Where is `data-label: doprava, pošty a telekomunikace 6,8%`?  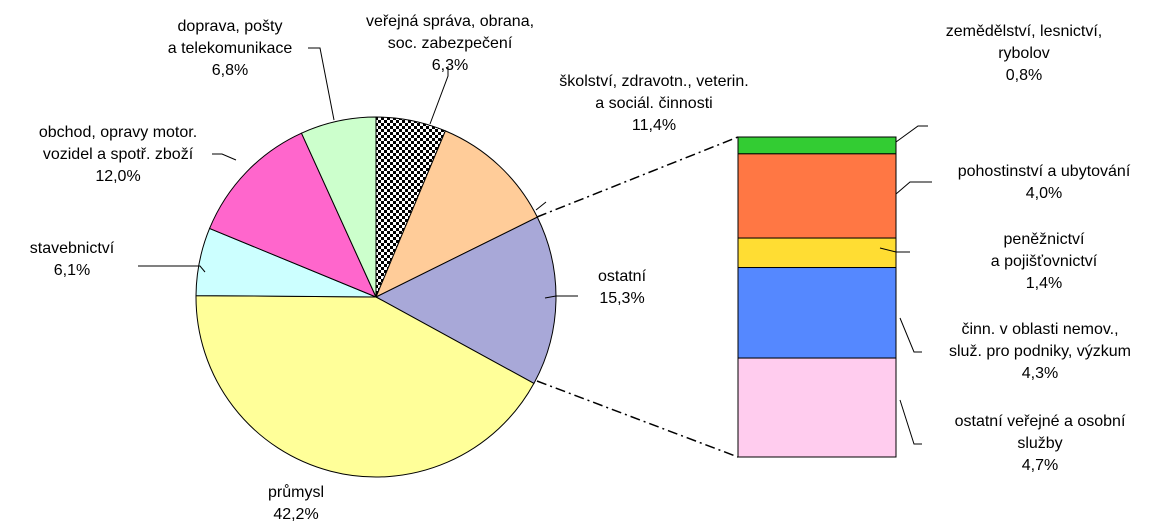
data-label: doprava, pošty a telekomunikace 6,8% is located at coordinates (230, 48).